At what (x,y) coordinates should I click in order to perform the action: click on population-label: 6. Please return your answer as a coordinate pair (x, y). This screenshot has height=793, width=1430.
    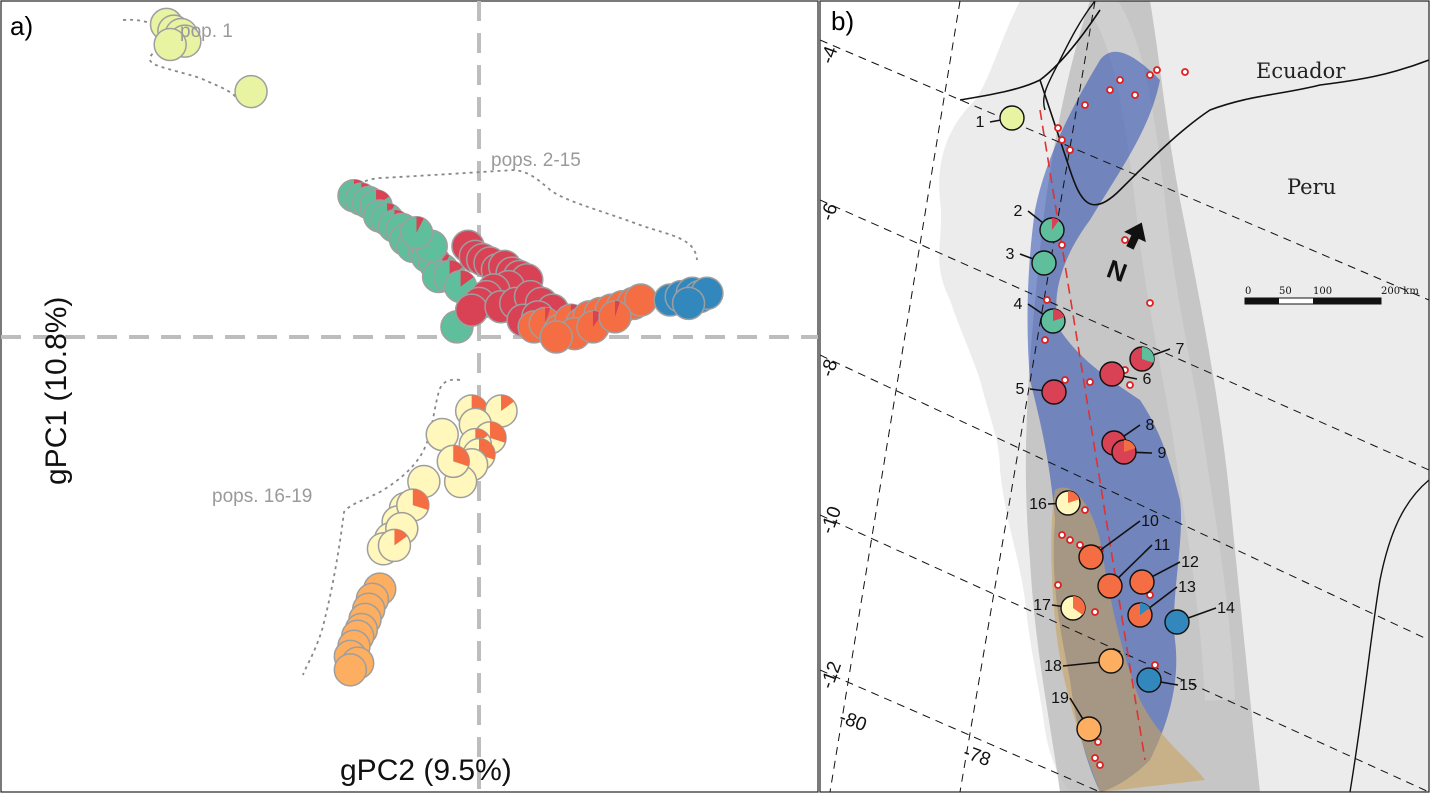
    Looking at the image, I should click on (1147, 379).